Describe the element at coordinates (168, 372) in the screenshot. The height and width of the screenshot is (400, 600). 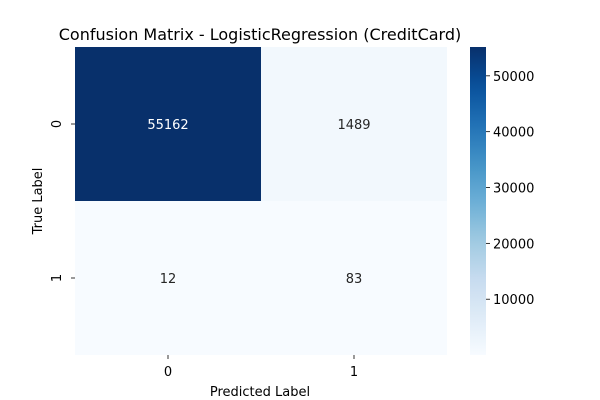
I see `x-tick-label: 0` at that location.